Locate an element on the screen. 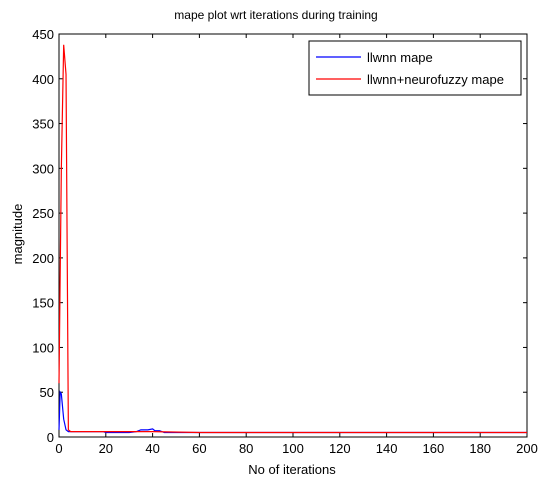 This screenshot has width=538, height=477. y-tick-label: 300 is located at coordinates (43, 168).